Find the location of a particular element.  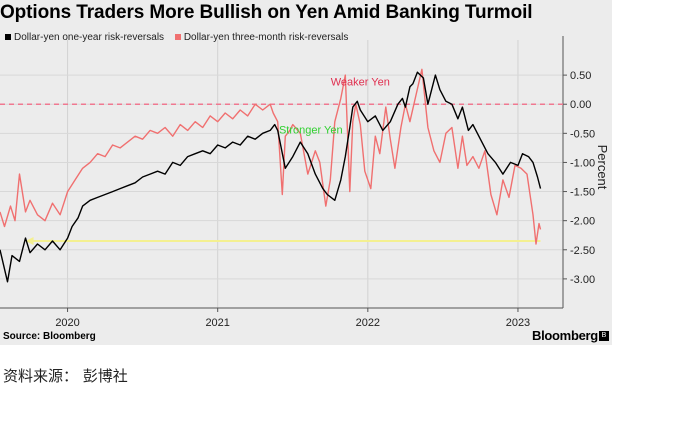

y-tick-label: -1.00 is located at coordinates (582, 163).